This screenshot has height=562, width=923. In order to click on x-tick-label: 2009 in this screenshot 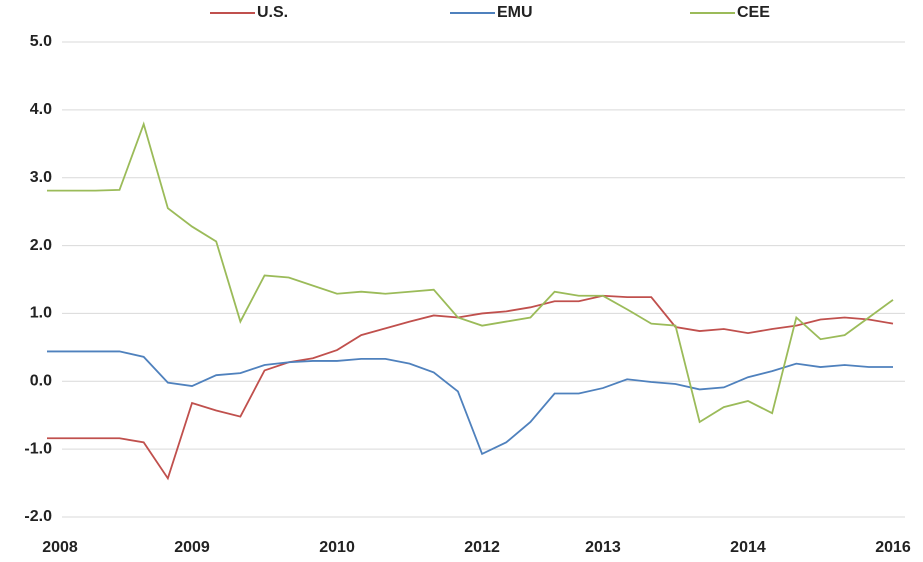, I will do `click(192, 547)`.